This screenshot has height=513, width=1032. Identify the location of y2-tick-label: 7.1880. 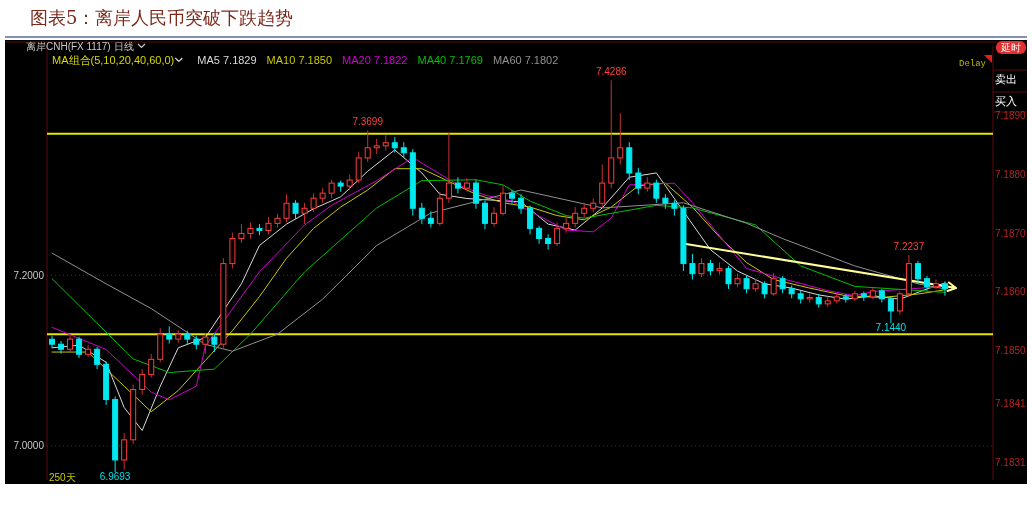
(1011, 174).